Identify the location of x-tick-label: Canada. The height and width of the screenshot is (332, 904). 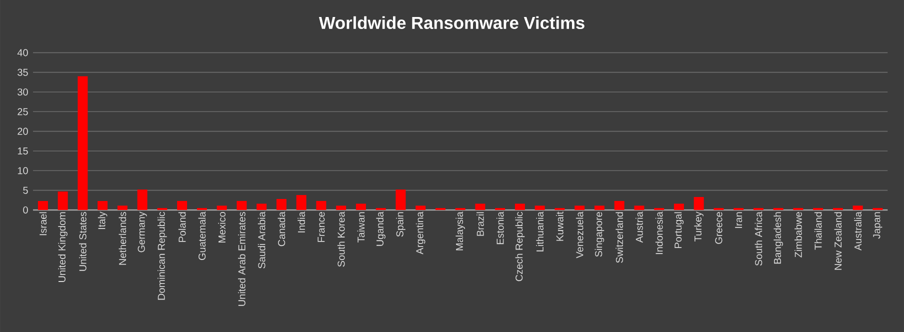
(282, 229).